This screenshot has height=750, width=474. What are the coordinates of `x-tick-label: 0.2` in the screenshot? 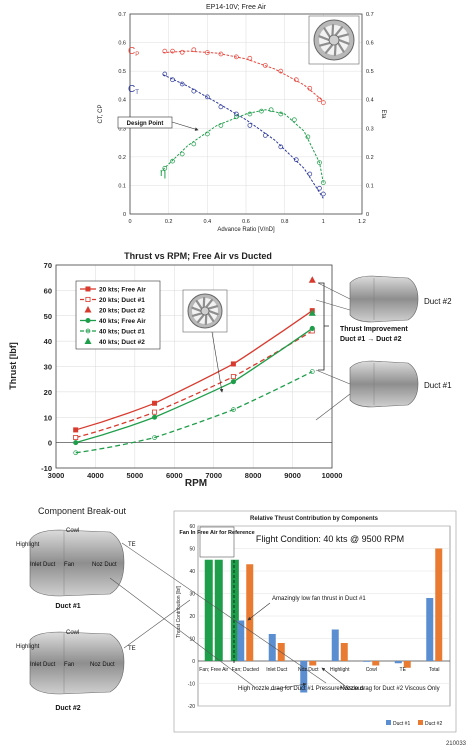 It's located at (169, 222).